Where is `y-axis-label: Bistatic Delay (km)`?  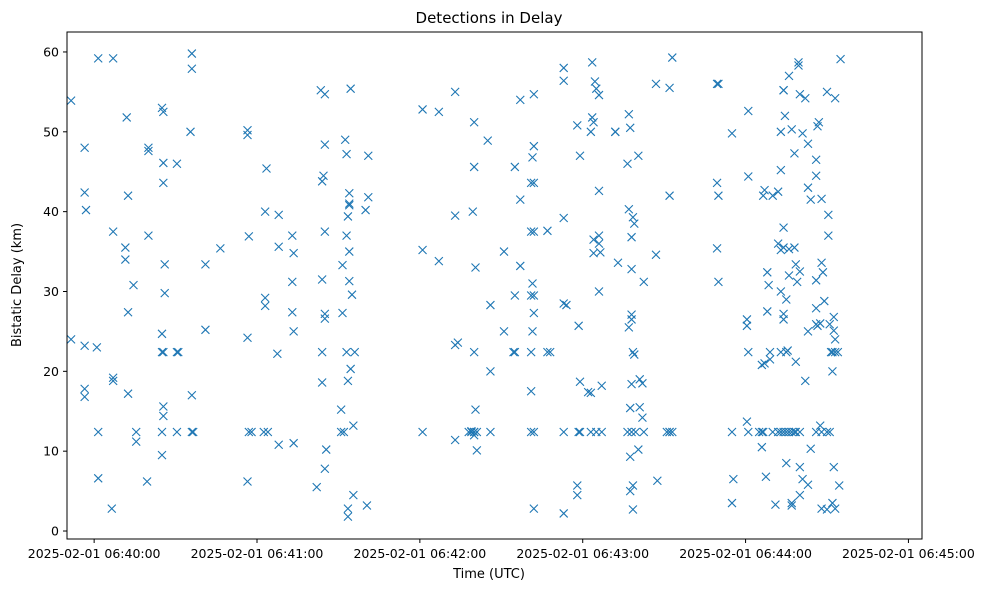
y-axis-label: Bistatic Delay (km) is located at coordinates (17, 285).